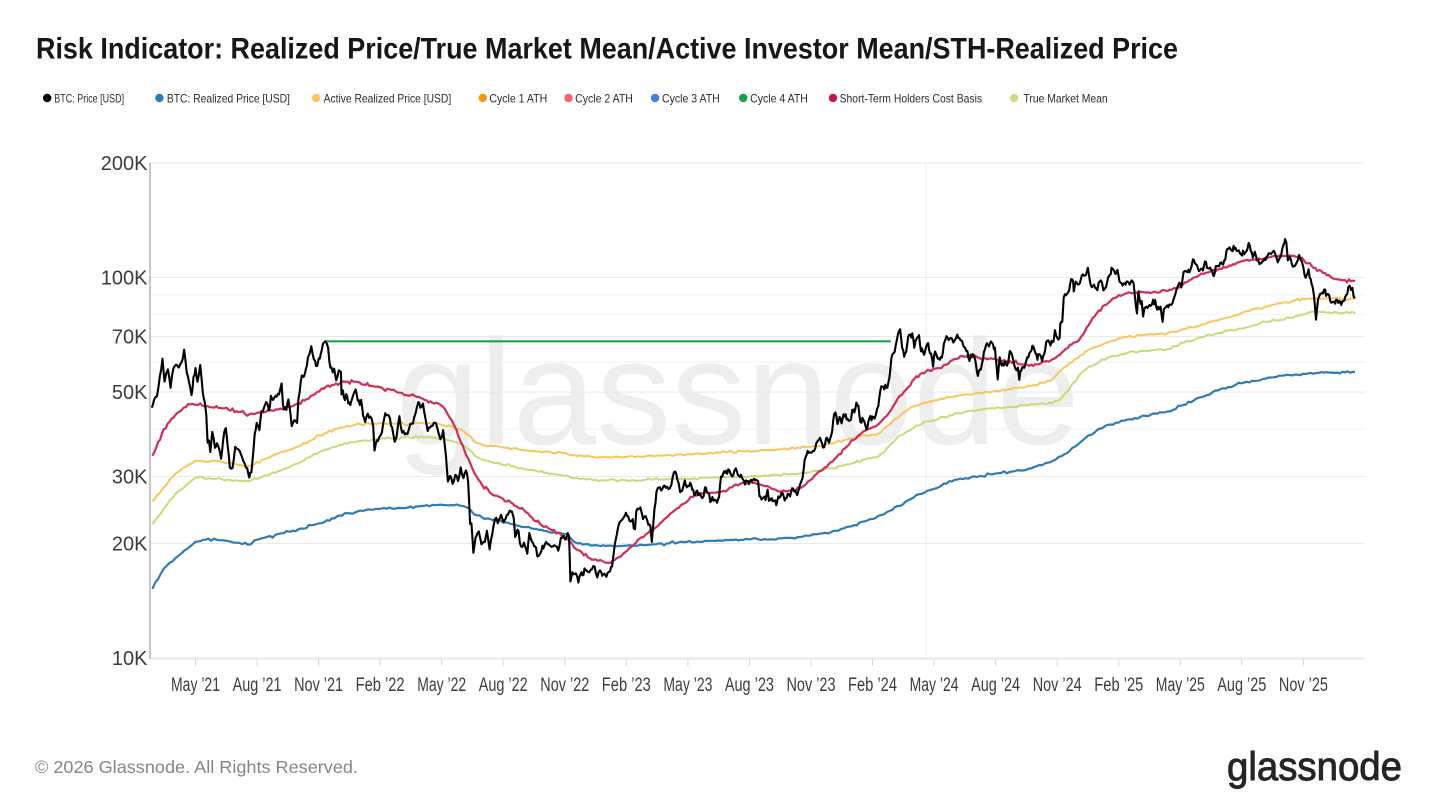 This screenshot has width=1440, height=810. I want to click on svg-text: 70K, so click(130, 338).